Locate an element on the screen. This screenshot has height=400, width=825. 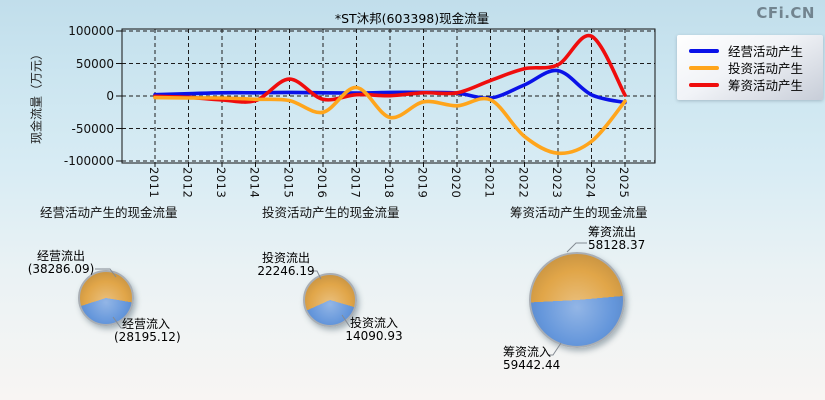
y-tick-label: 100000 is located at coordinates (91, 31).